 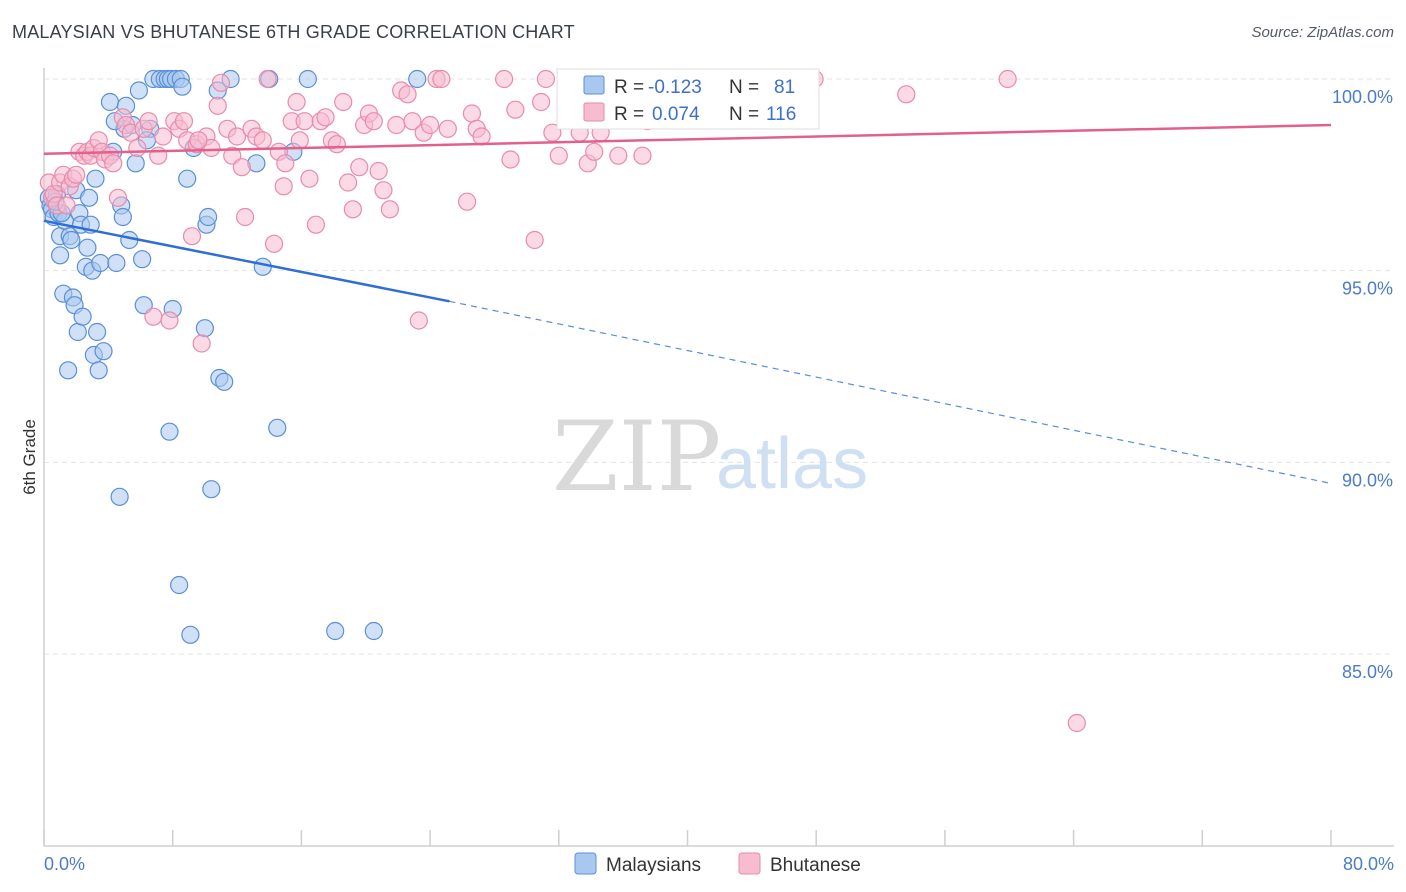 What do you see at coordinates (1362, 384) in the screenshot?
I see `y-tick-labels: 100.0% 95.0% 90.0% 85.0%` at bounding box center [1362, 384].